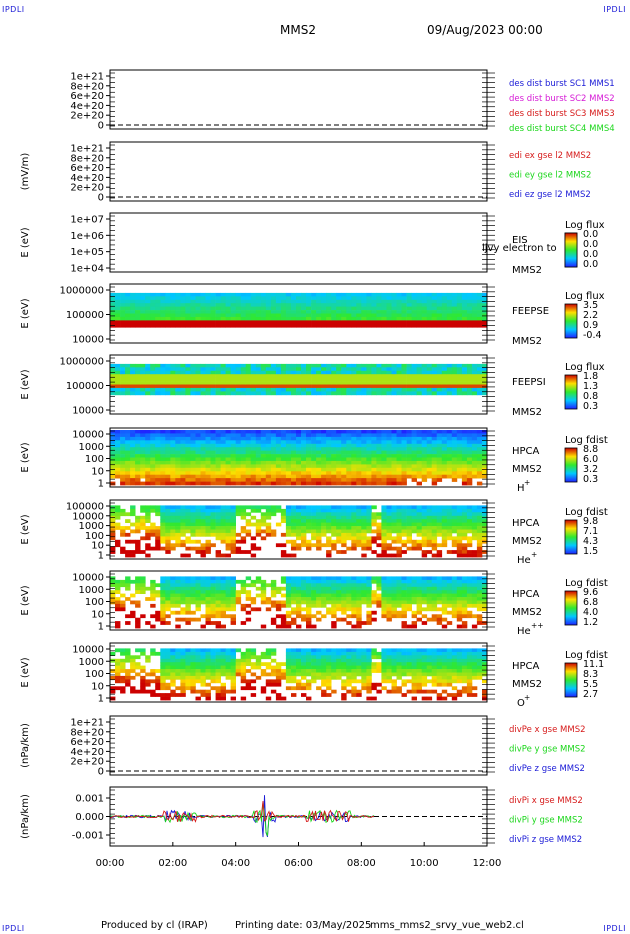 The width and height of the screenshot is (630, 934). What do you see at coordinates (87, 168) in the screenshot?
I see `ytick-label-2-3: 6e+20` at bounding box center [87, 168].